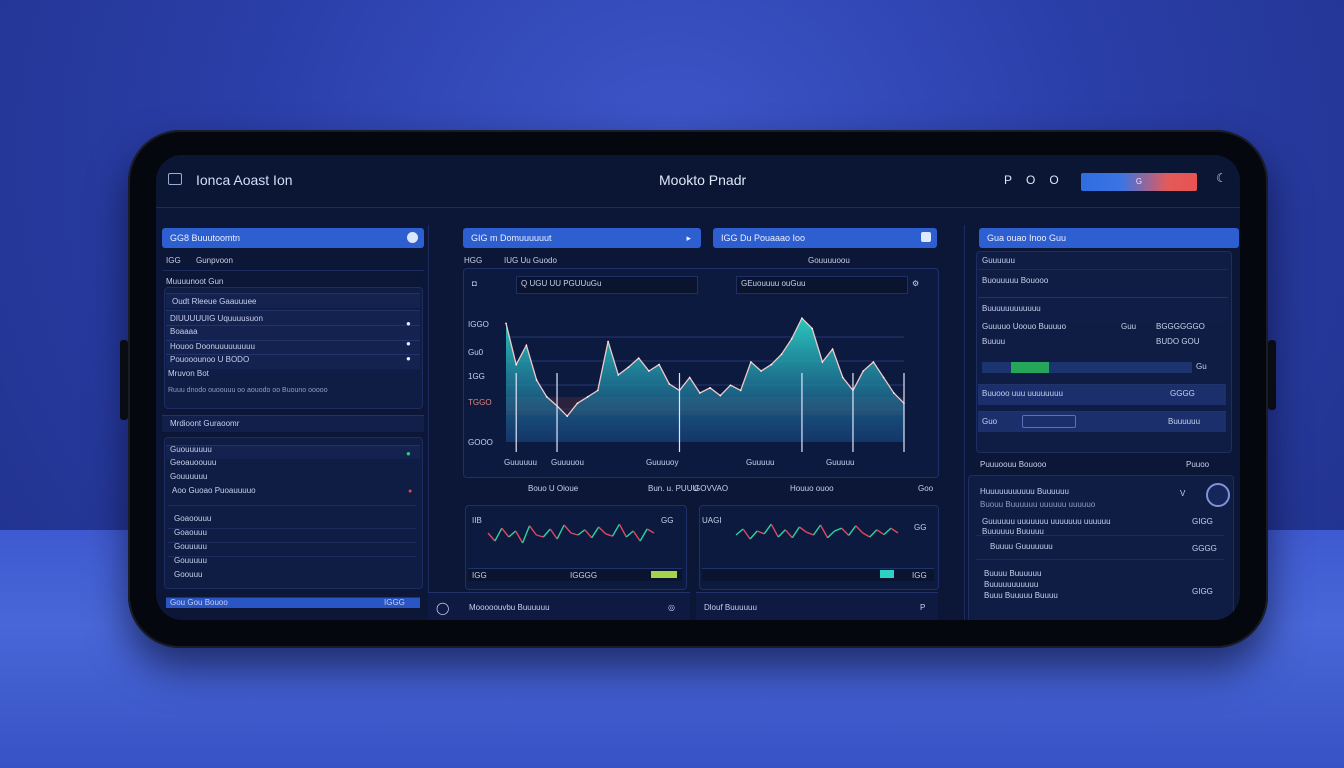 The width and height of the screenshot is (1344, 768). Describe the element at coordinates (584, 575) in the screenshot. I see `mini-footer-label: IGGGG` at that location.